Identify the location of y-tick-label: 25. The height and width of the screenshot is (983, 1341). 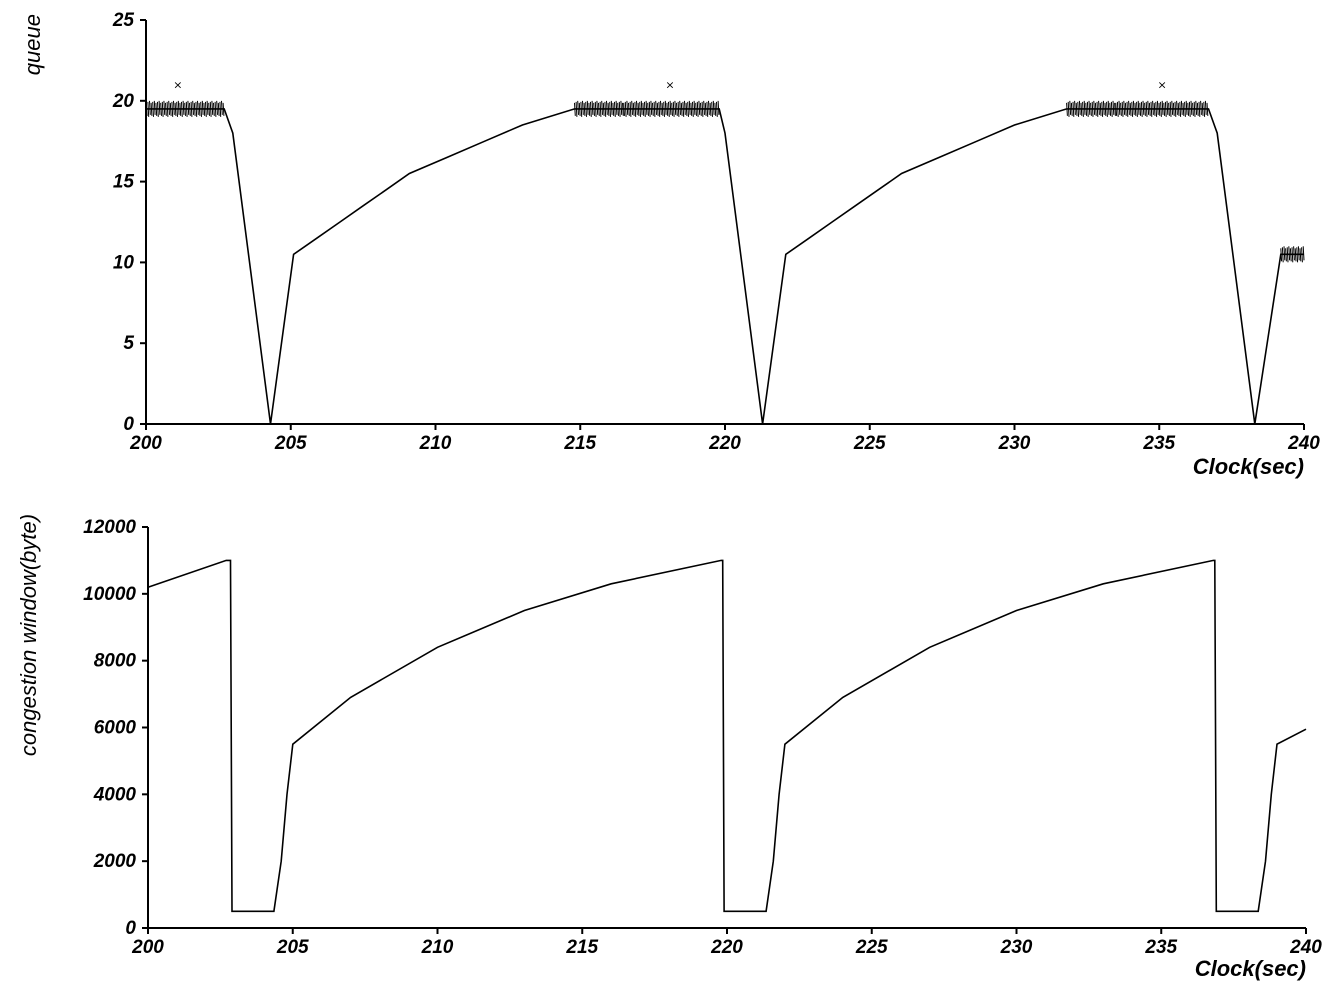
(123, 20).